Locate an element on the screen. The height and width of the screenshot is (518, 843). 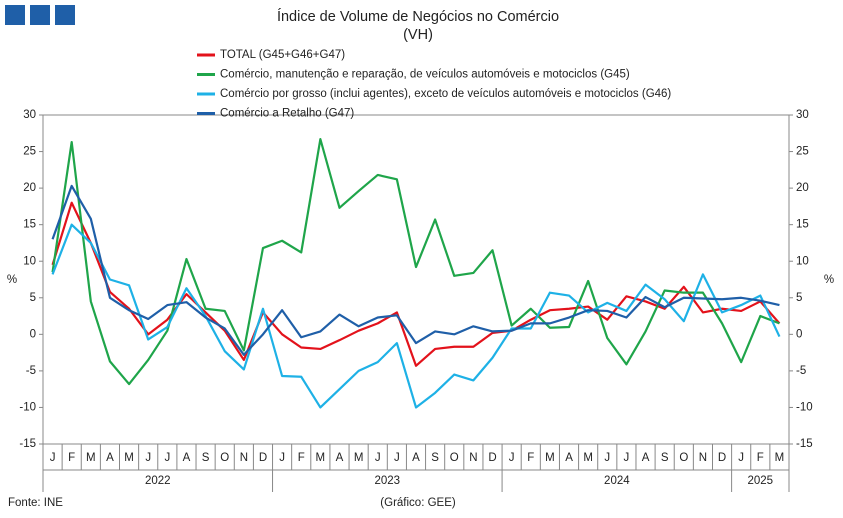
legend-label: TOTAL (G45+G46+G47) is located at coordinates (282, 55).